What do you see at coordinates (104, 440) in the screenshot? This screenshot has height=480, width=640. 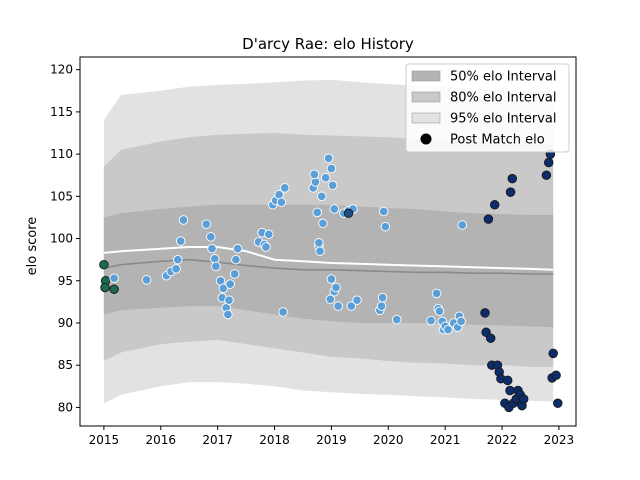 I see `x-tick-label-0: 2015` at bounding box center [104, 440].